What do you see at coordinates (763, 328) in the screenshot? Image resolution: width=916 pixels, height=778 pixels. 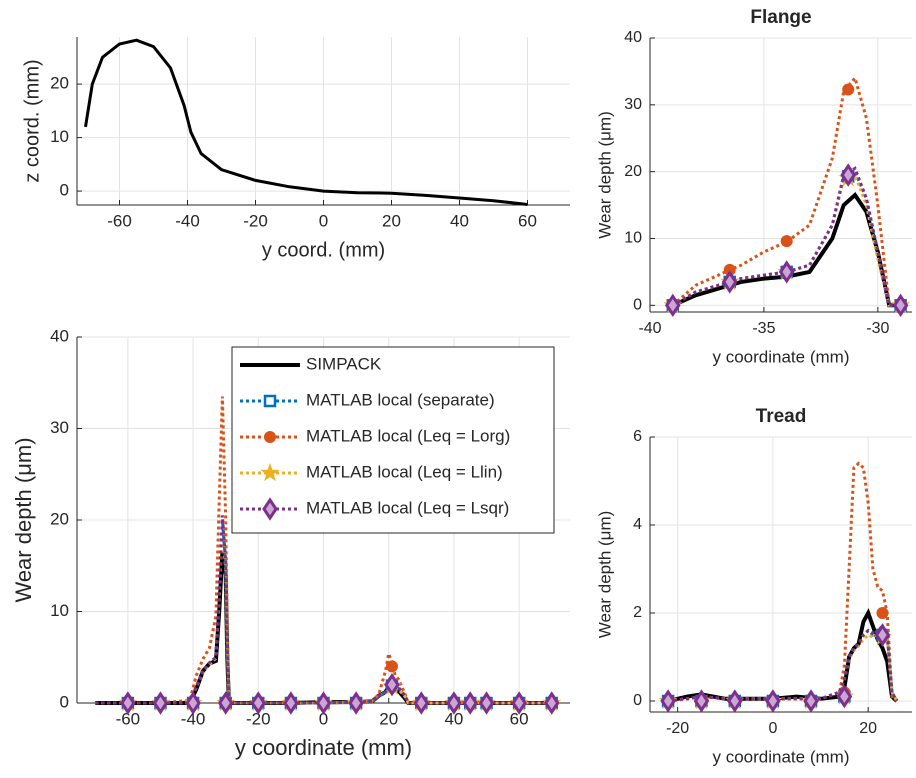 I see `x-tick-label: -35` at bounding box center [763, 328].